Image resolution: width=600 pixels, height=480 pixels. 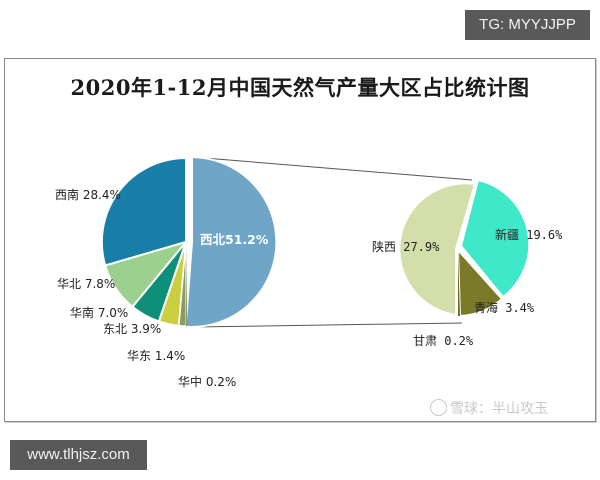 I want to click on xueqiu-watermark: 雪球：半山攻玉, so click(x=489, y=408).